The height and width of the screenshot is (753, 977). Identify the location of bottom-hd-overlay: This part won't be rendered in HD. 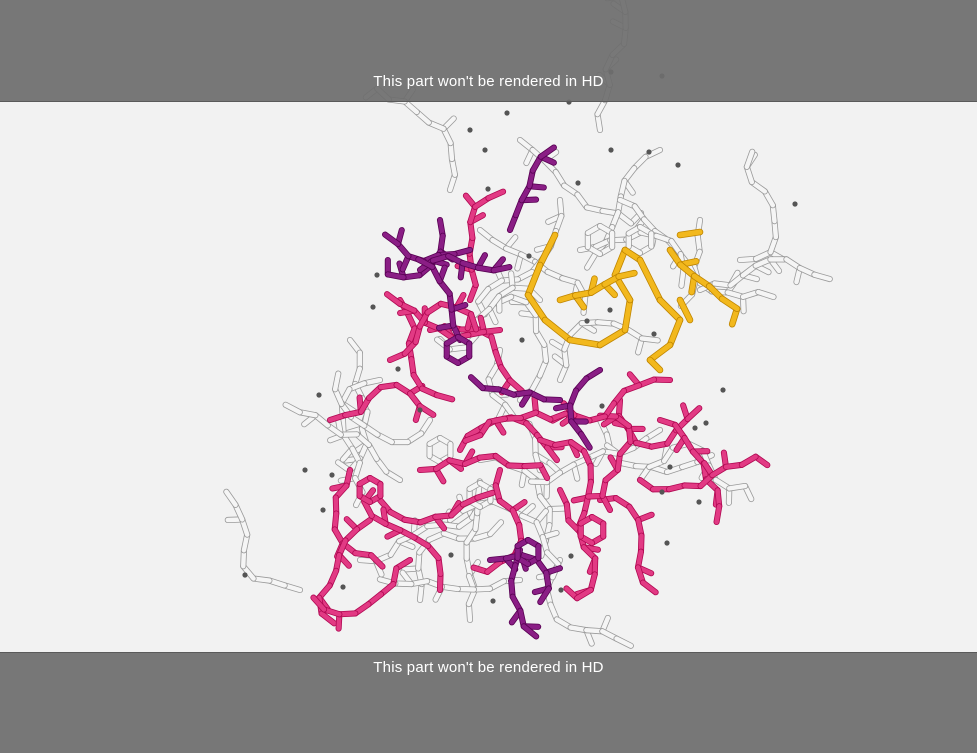
(488, 702).